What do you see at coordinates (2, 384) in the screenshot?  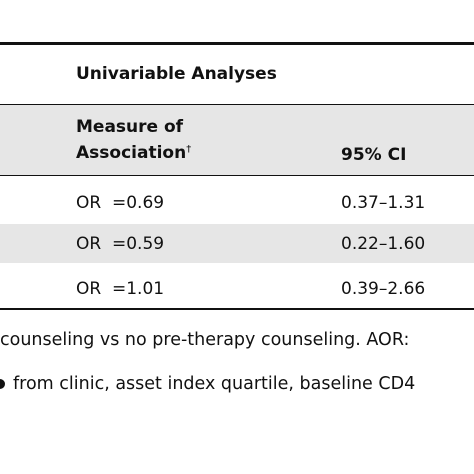 I see `footnote-bullet` at bounding box center [2, 384].